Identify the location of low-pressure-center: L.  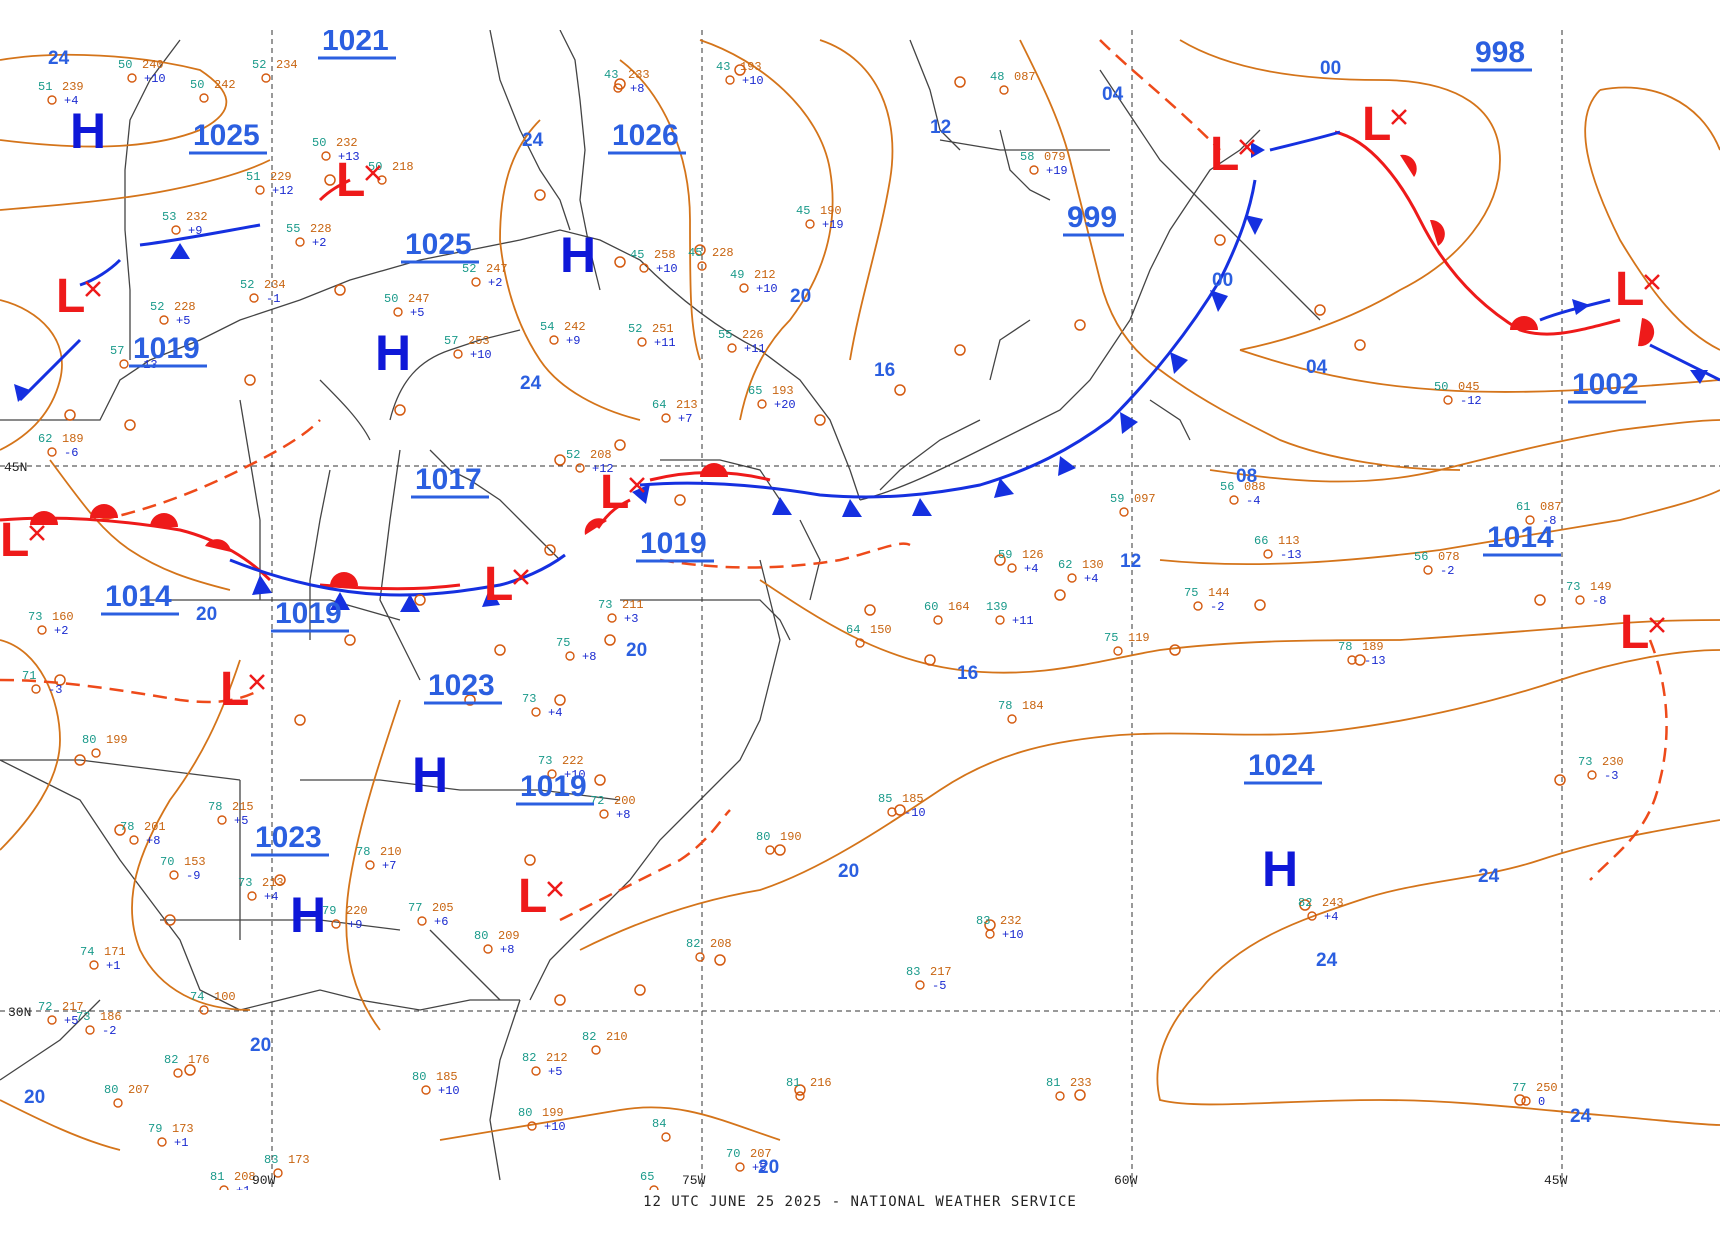
(1634, 632).